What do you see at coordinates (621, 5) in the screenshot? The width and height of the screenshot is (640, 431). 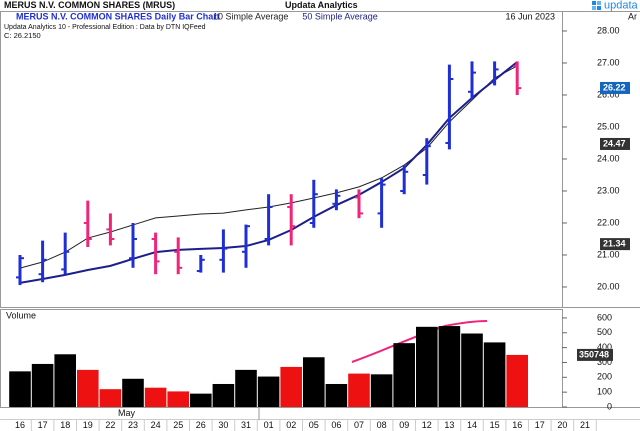 I see `logo-text: updata` at bounding box center [621, 5].